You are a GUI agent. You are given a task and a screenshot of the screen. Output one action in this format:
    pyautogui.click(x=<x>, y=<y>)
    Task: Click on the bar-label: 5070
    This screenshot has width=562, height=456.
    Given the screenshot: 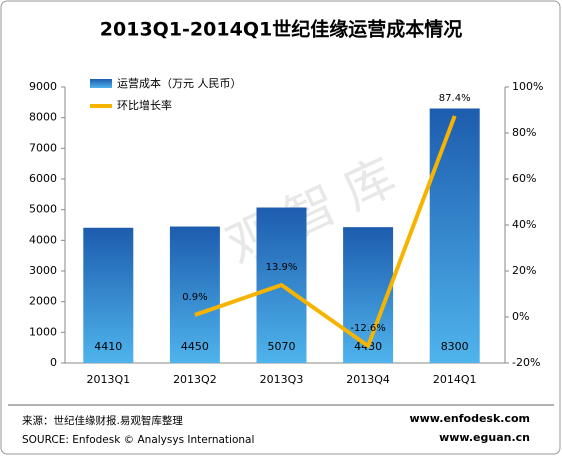 What is the action you would take?
    pyautogui.click(x=282, y=346)
    